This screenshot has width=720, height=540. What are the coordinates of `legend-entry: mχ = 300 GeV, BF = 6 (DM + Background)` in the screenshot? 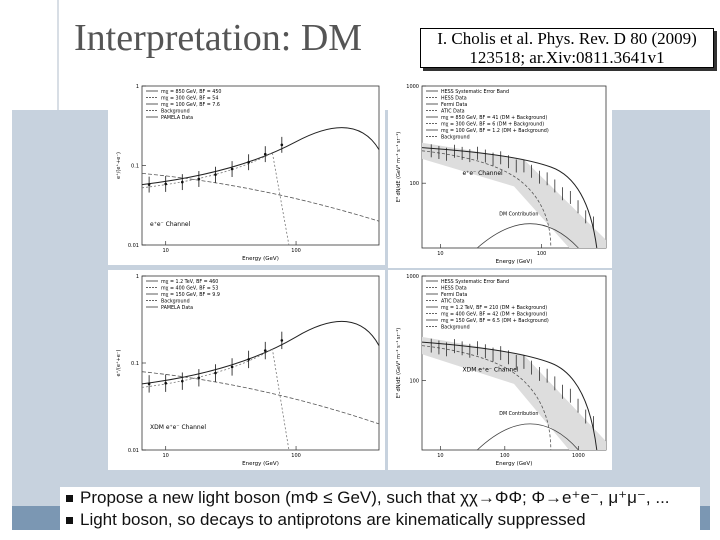 It's located at (492, 124).